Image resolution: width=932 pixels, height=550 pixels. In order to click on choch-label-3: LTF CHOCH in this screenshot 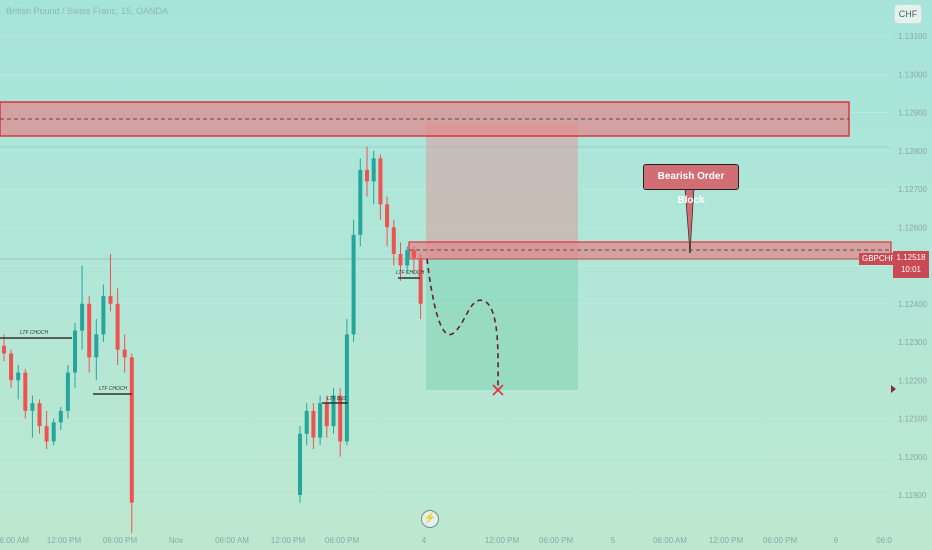, I will do `click(410, 273)`.